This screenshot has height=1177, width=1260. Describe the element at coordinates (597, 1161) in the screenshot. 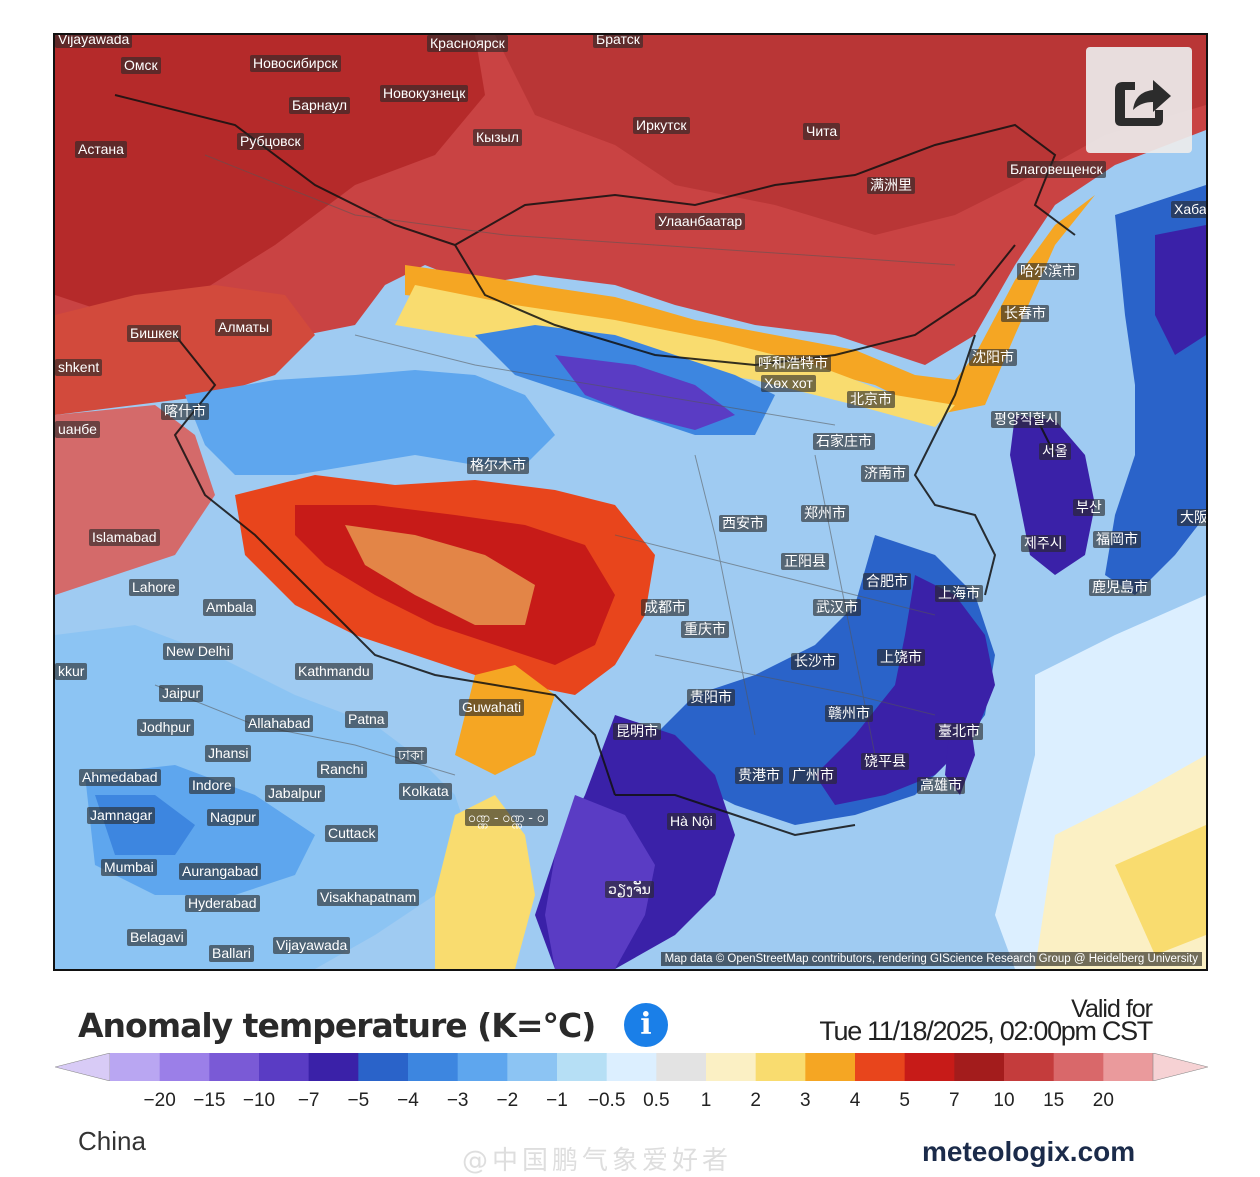

I see `watermark: @中国鹏气象爱好者` at that location.